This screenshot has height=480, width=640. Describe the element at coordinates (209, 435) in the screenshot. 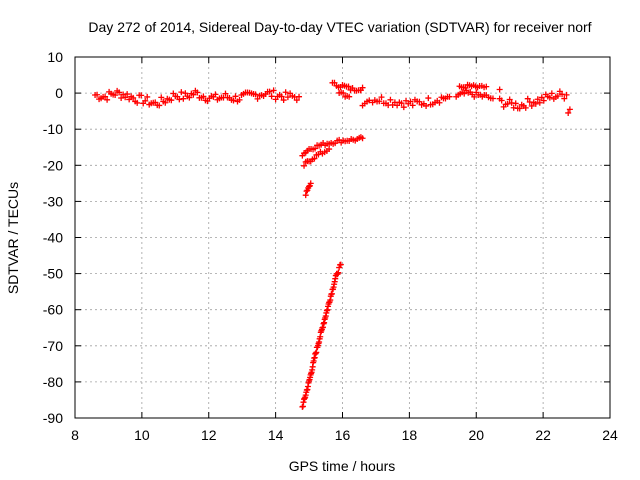

I see `x-tick-label: 12` at that location.